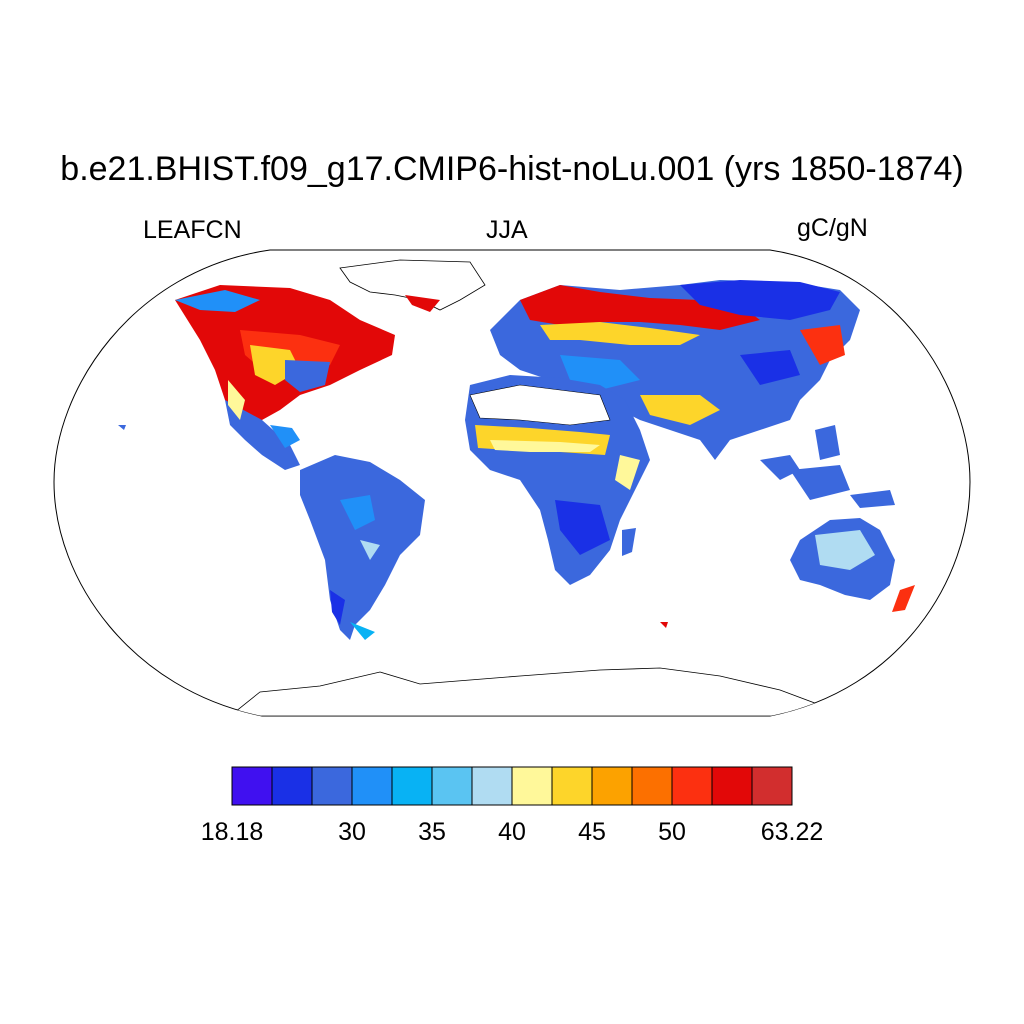 This screenshot has height=1024, width=1024. Describe the element at coordinates (832, 228) in the screenshot. I see `units-label: gC/gN` at that location.